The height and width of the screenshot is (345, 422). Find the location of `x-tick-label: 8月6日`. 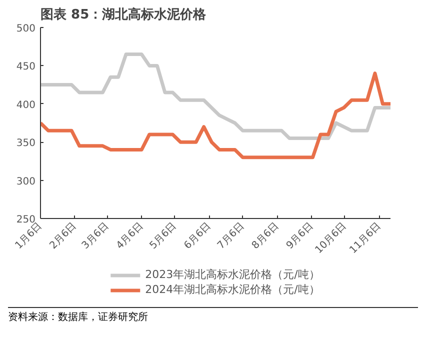

x-tick-label: 8月6日 is located at coordinates (266, 236).